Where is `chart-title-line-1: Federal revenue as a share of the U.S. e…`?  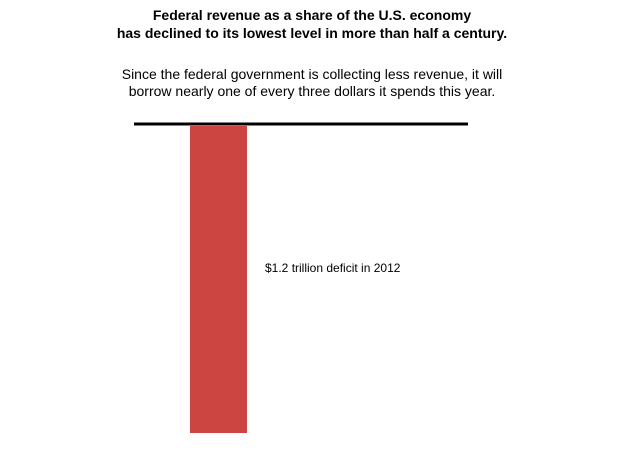
chart-title-line-1: Federal revenue as a share of the U.S. e… is located at coordinates (312, 15).